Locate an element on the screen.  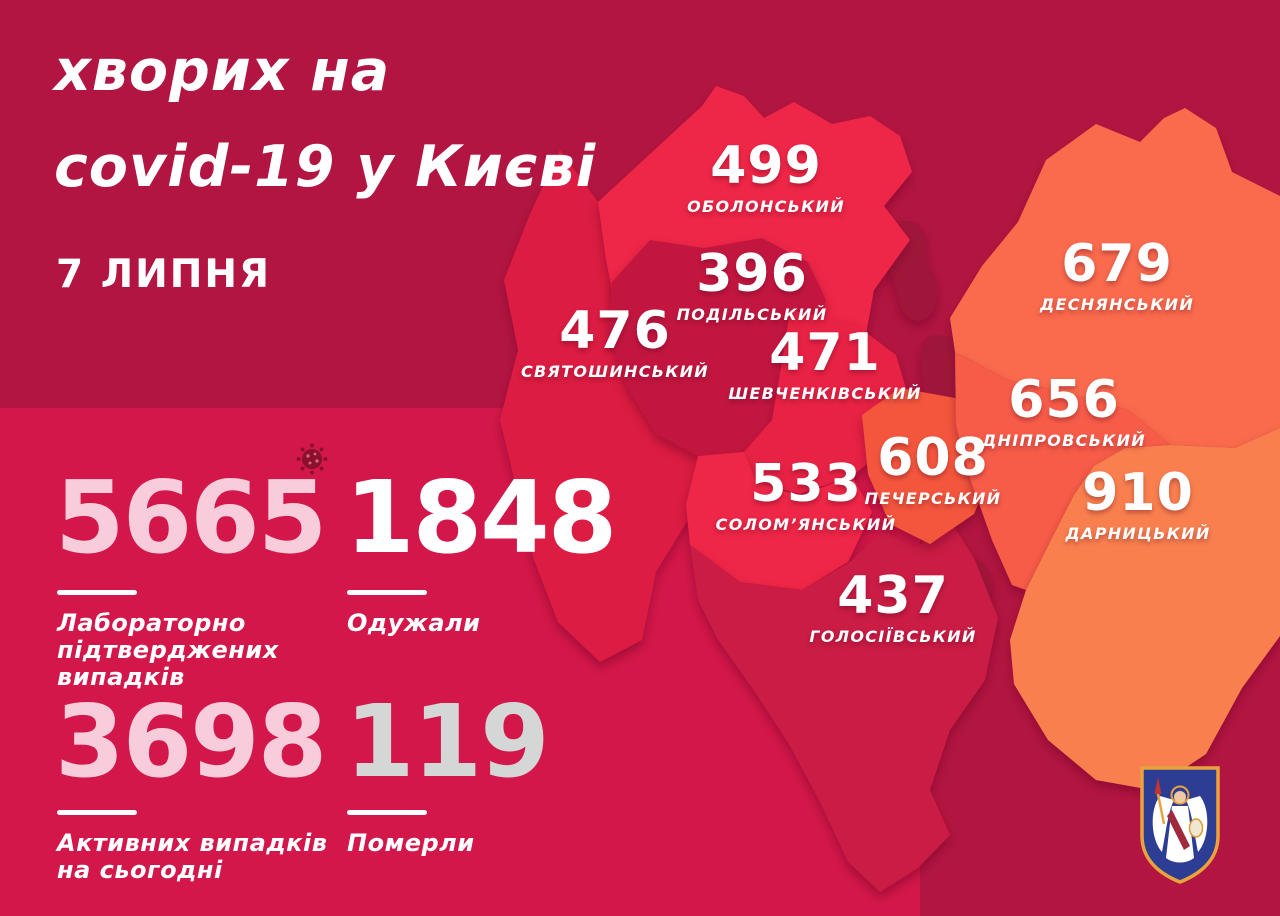
stat-died-label: Померли is located at coordinates (411, 843).